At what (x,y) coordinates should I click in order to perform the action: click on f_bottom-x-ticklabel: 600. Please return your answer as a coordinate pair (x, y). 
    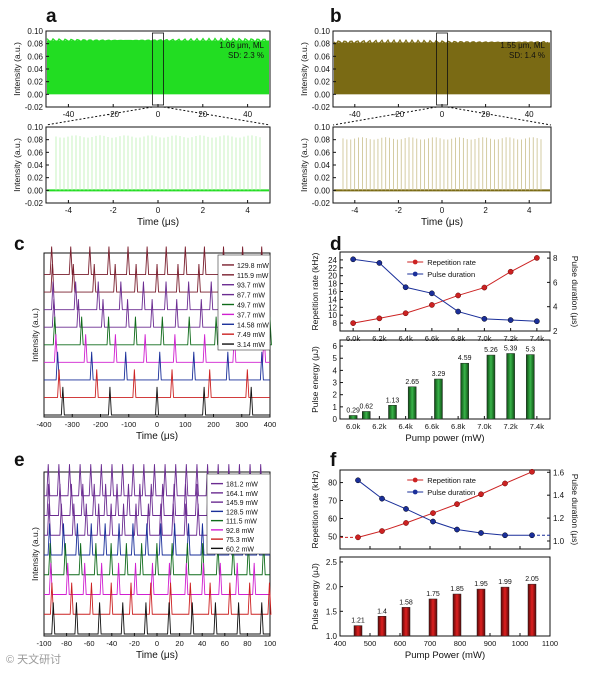
    Looking at the image, I should click on (400, 643).